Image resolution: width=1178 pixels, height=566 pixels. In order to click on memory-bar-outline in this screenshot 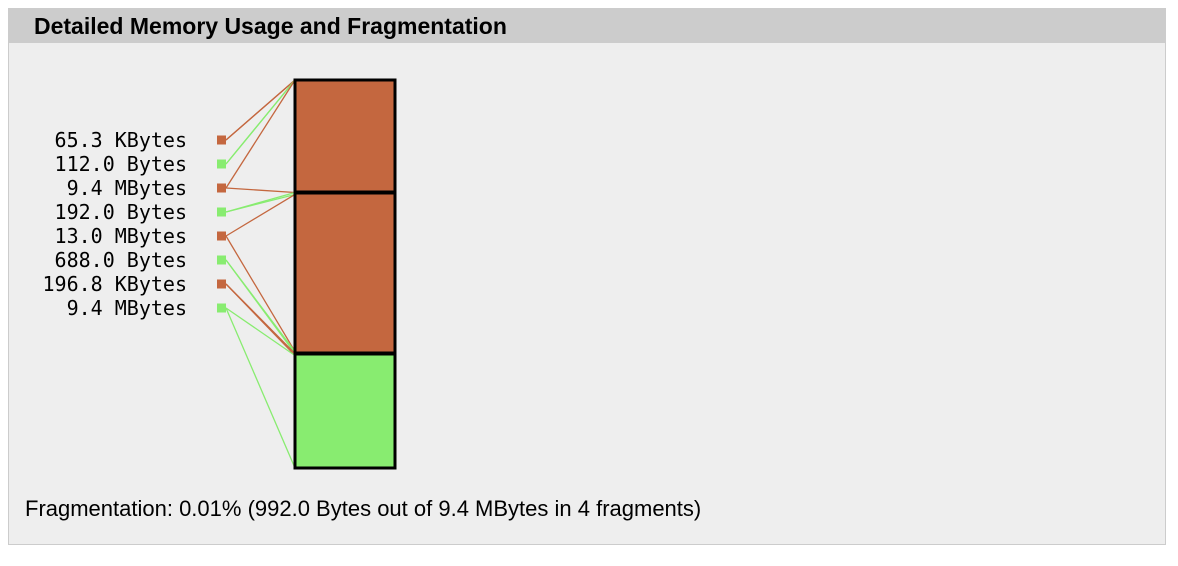, I will do `click(345, 274)`.